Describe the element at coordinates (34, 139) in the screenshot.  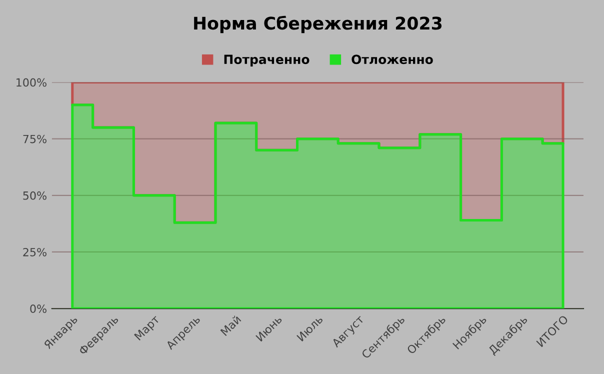
I see `y-tick-label: 75%` at that location.